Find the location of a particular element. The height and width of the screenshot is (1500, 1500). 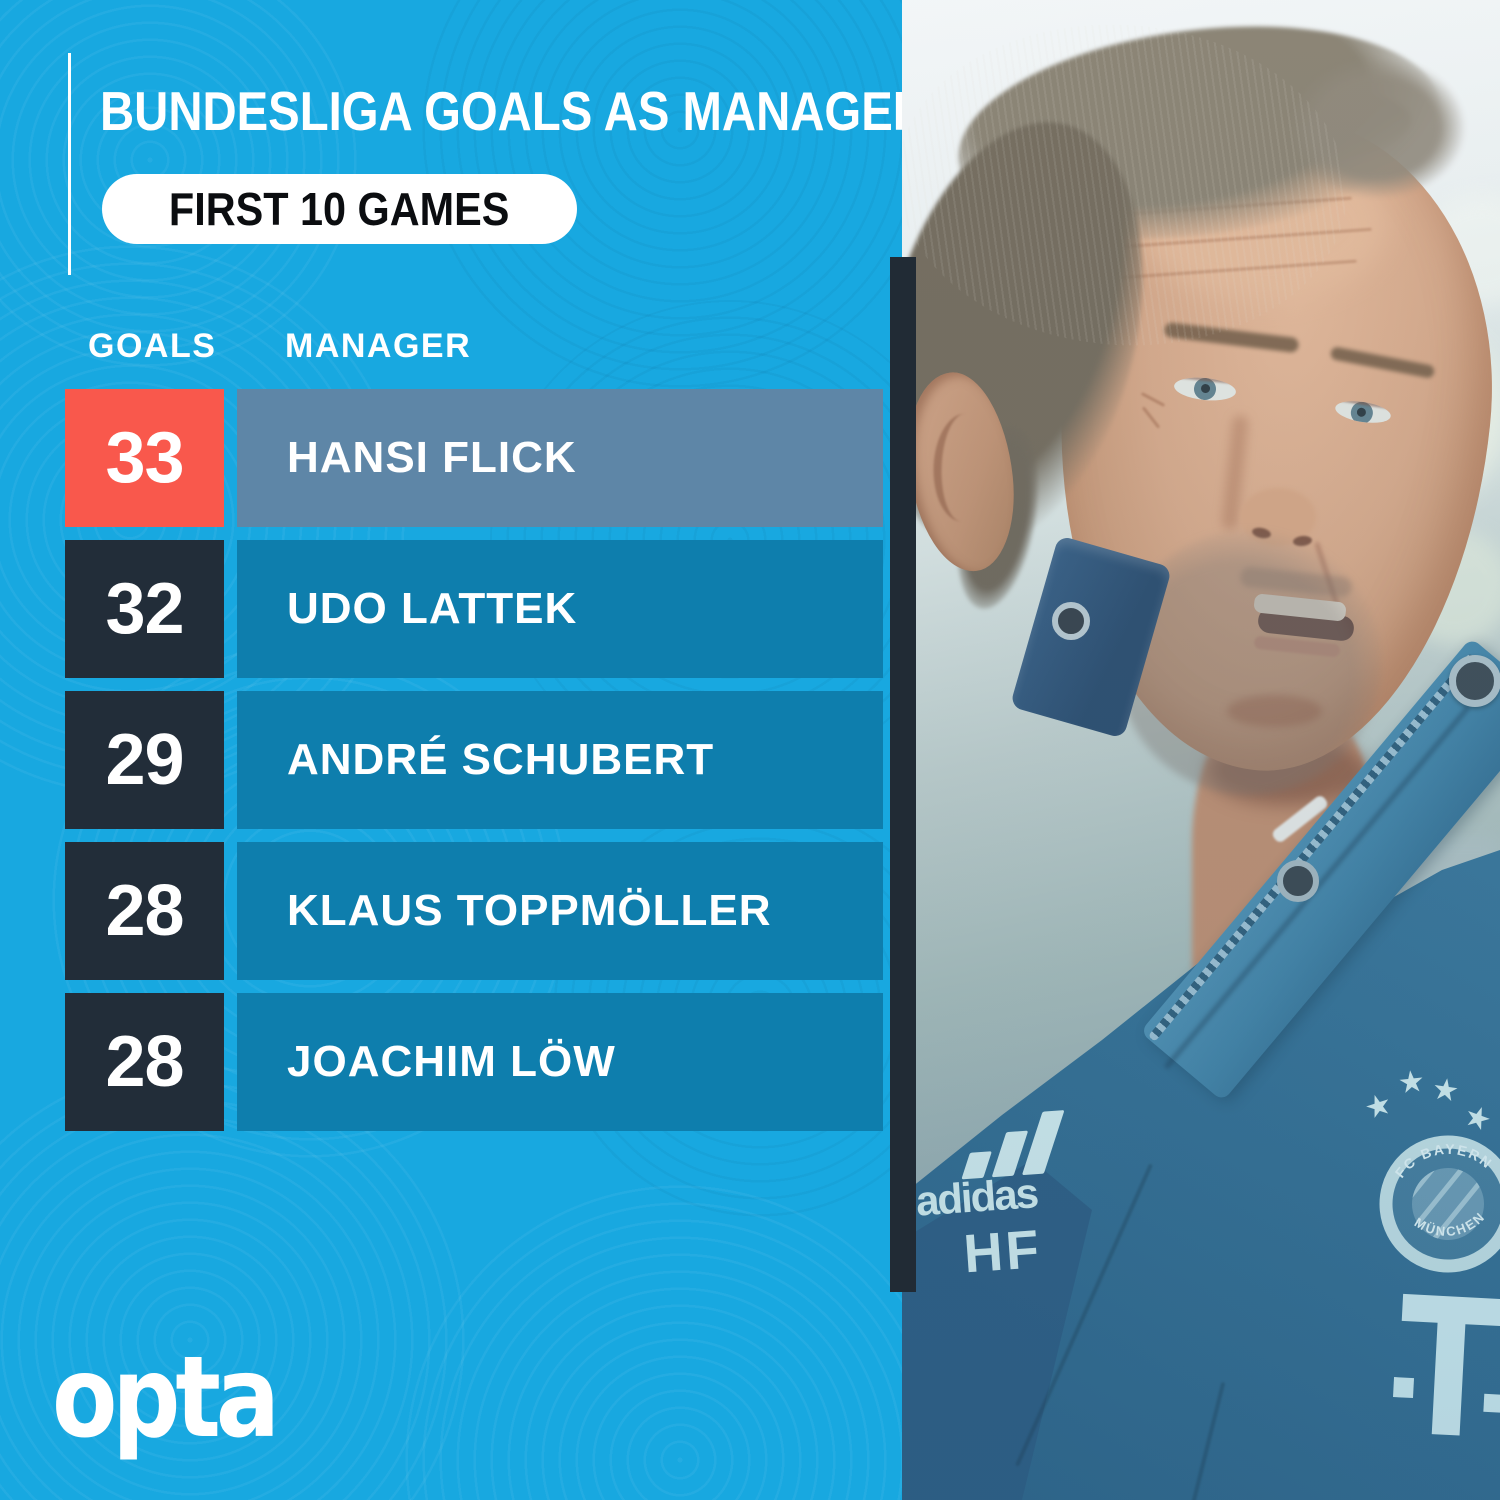

goals-value: 33 is located at coordinates (144, 458).